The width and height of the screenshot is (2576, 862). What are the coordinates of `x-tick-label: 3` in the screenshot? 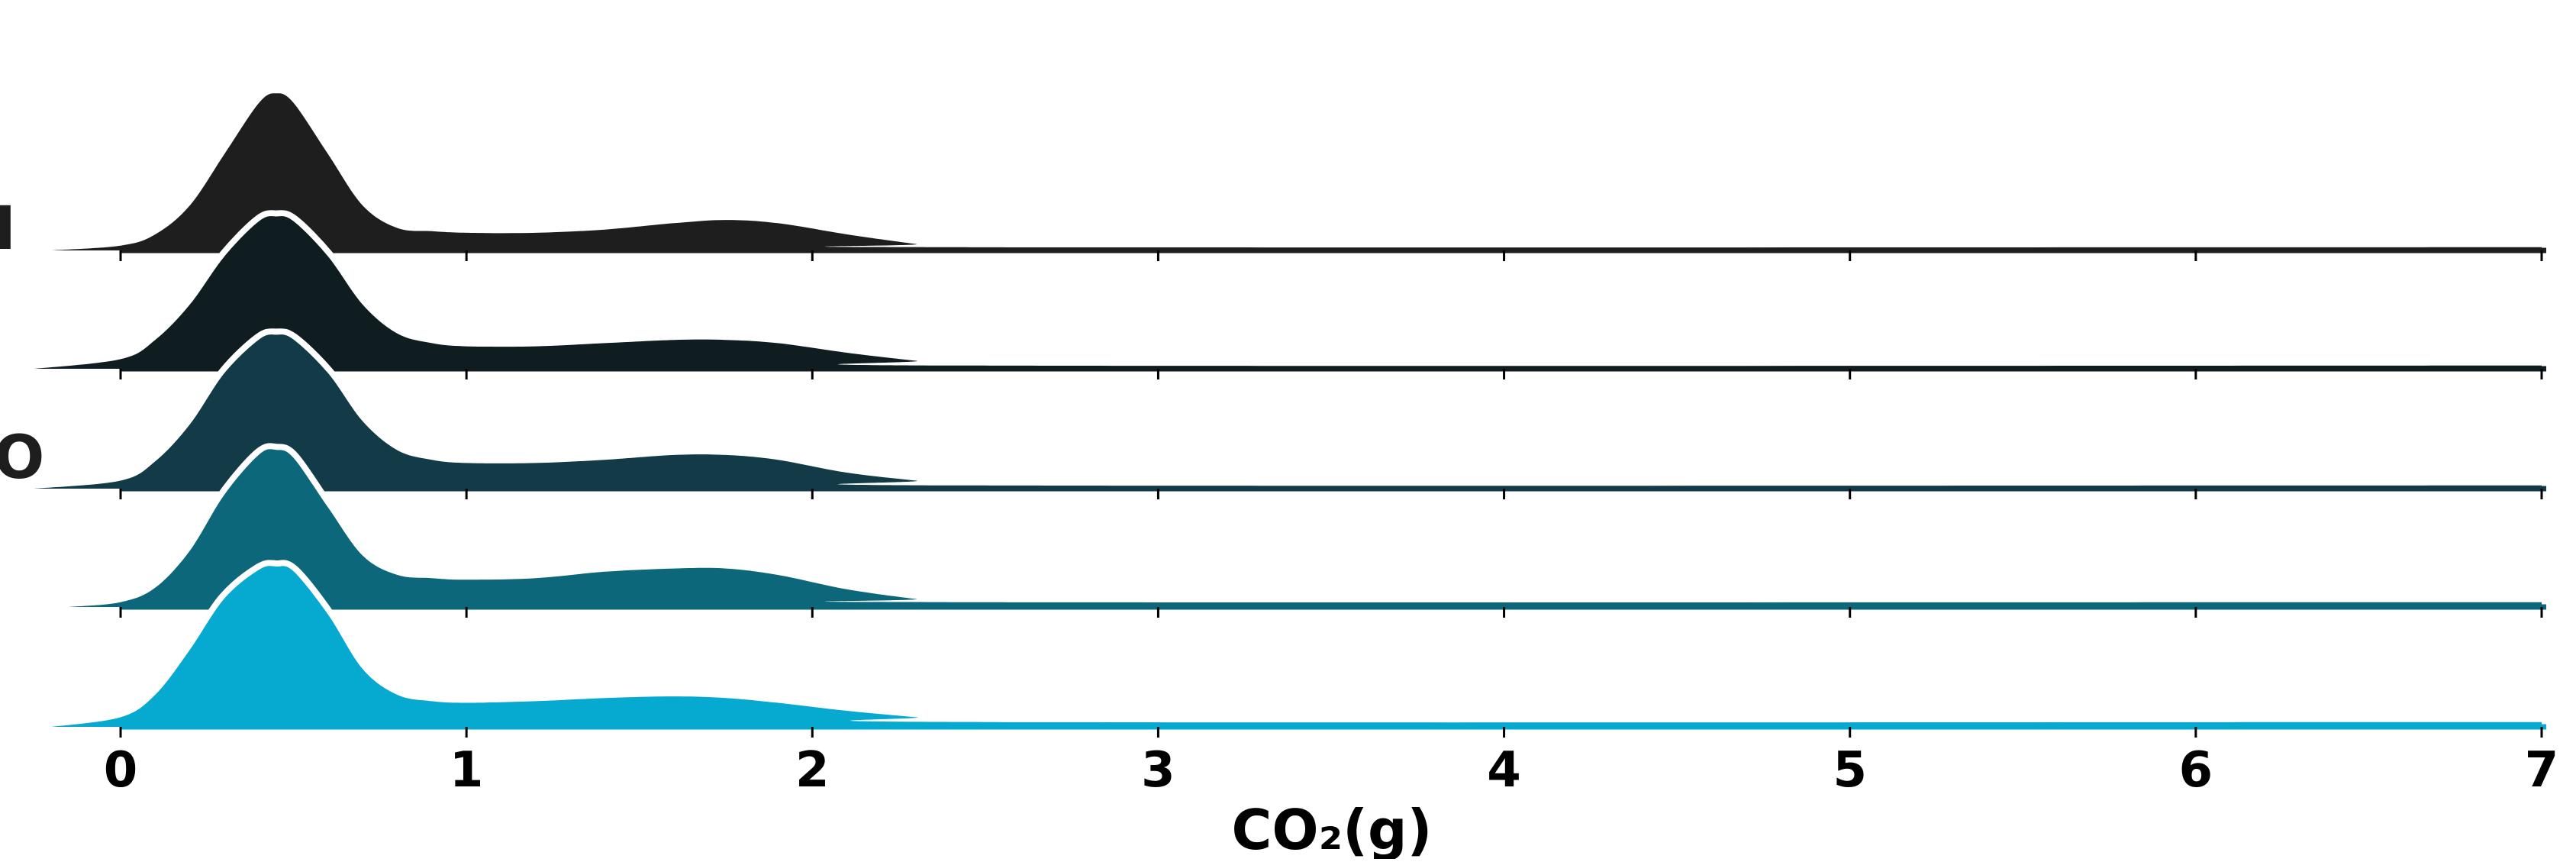 It's located at (1158, 770).